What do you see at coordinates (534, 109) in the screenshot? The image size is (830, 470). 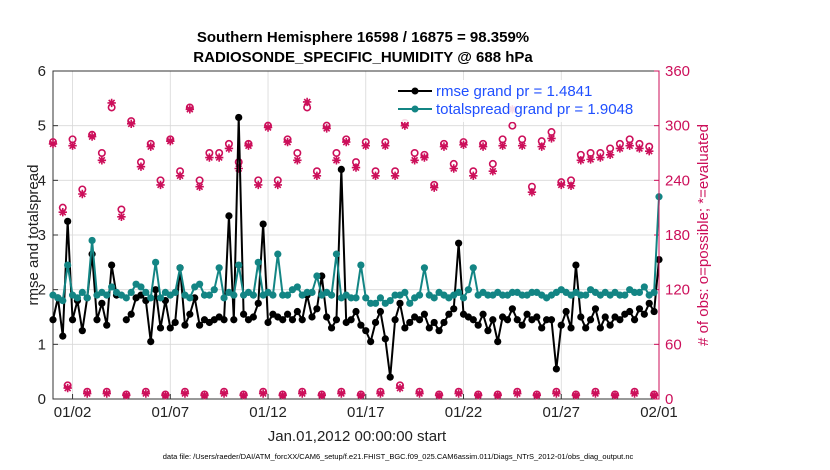 I see `legend-spread-label: totalspread grand pr = 1.9048` at bounding box center [534, 109].